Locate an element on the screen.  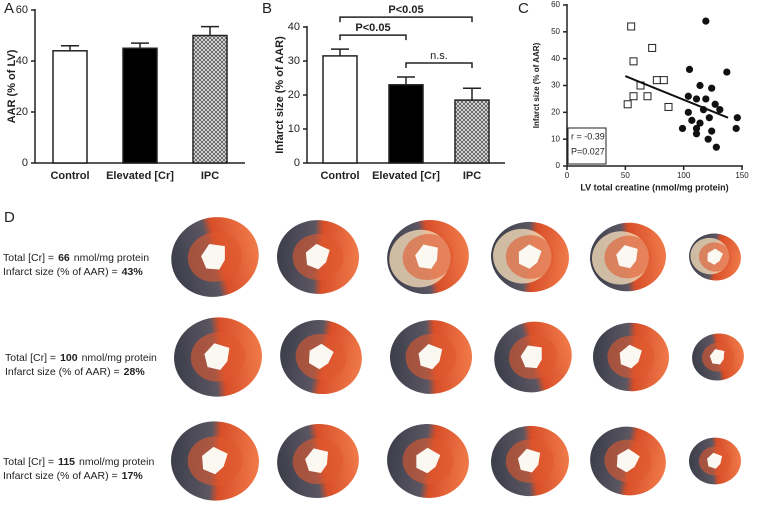
x-axis-title: LV total creatine (nmol/mg protein) is located at coordinates (654, 187).